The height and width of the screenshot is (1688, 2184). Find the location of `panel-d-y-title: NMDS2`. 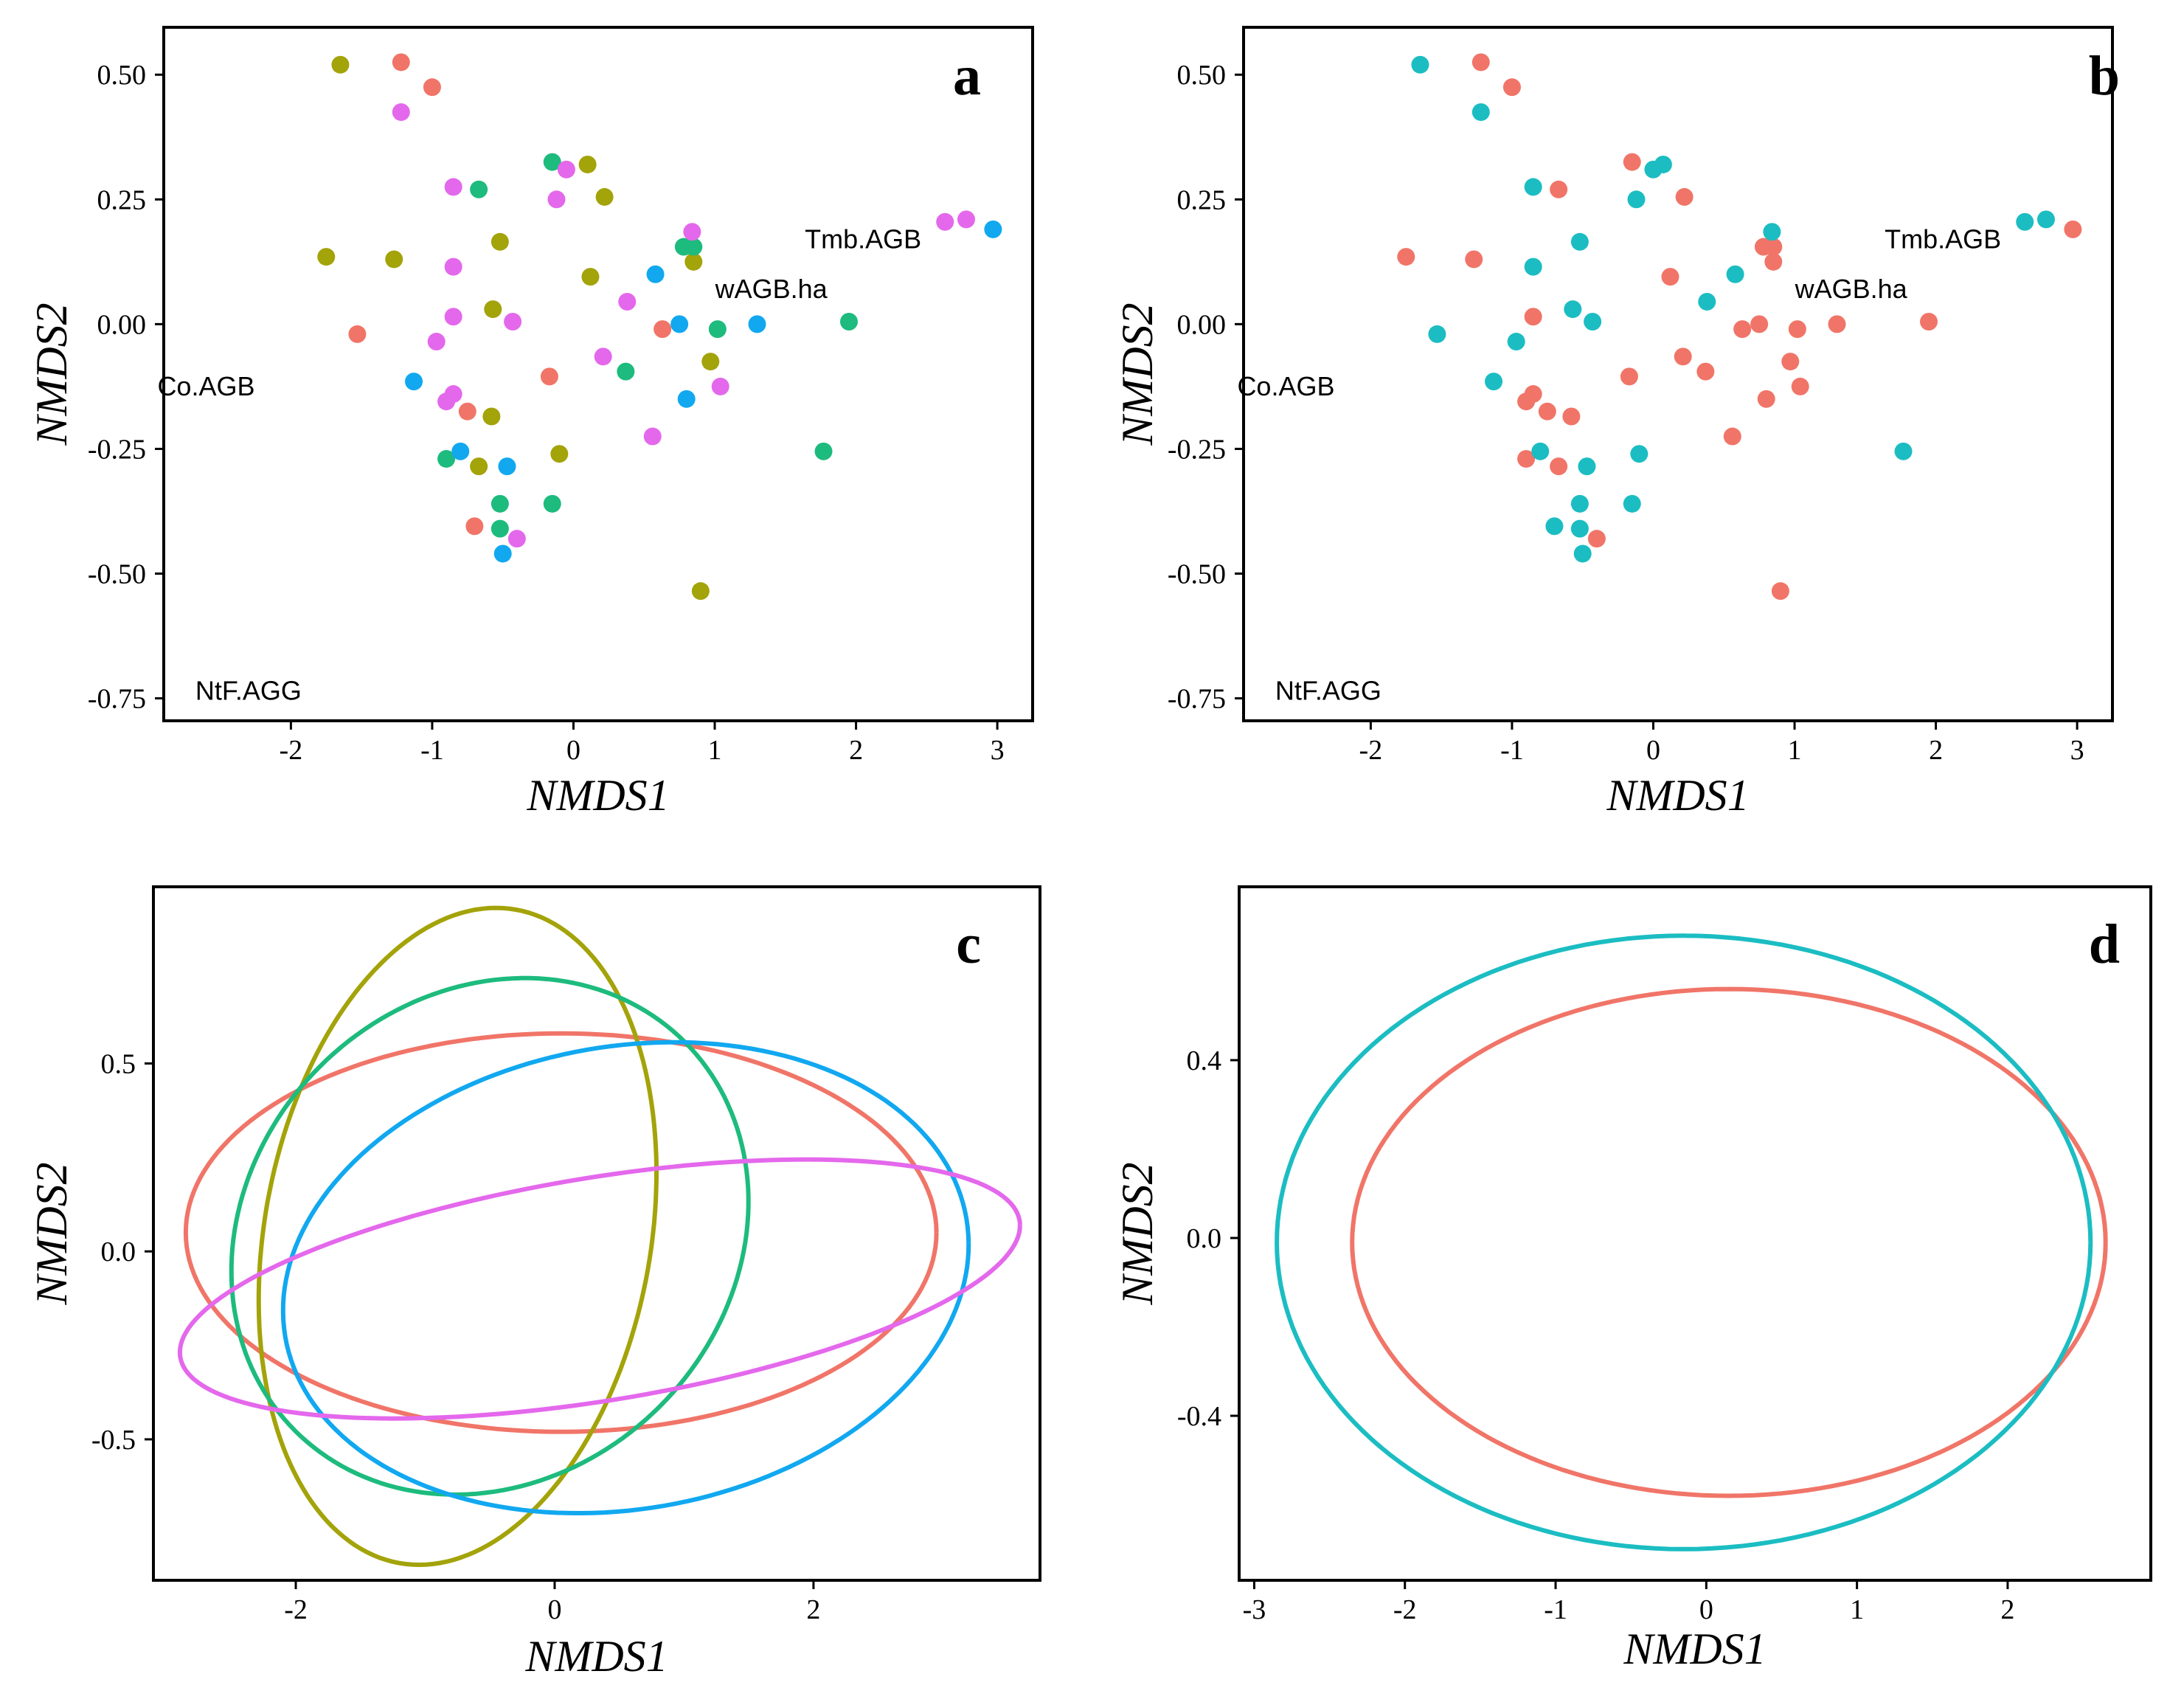

panel-d-y-title: NMDS2 is located at coordinates (1137, 1233).